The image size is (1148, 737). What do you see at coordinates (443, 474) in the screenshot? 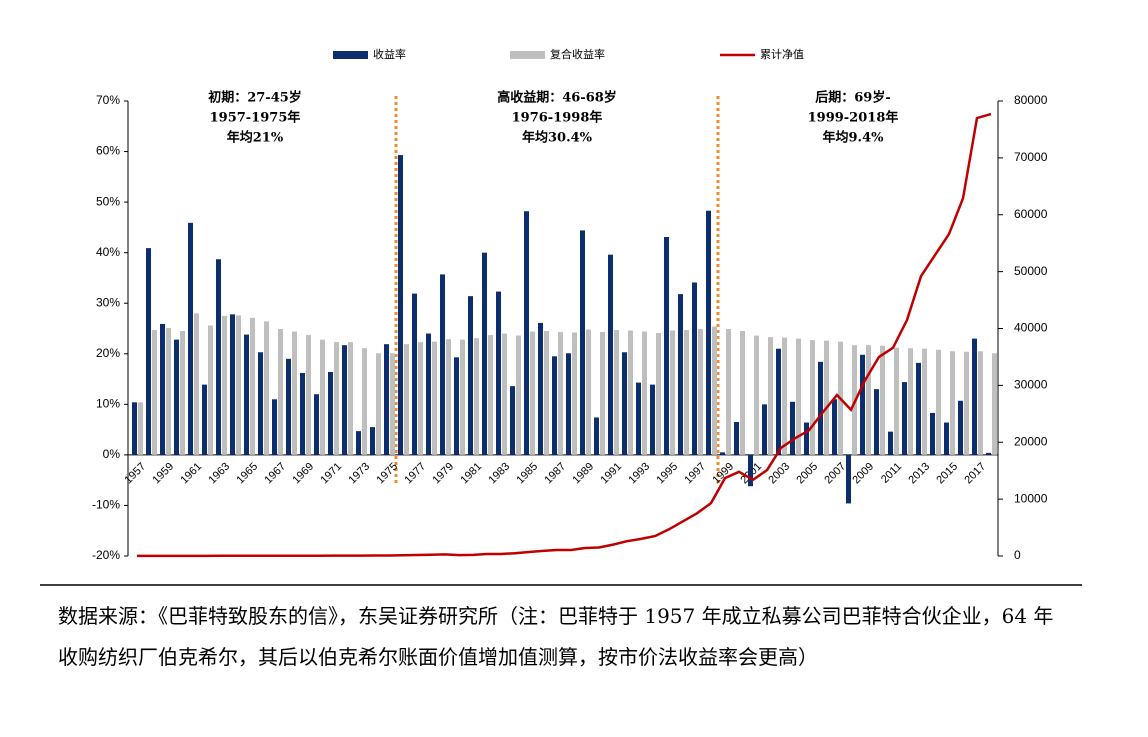
I see `x-tick-label: 1979` at bounding box center [443, 474].